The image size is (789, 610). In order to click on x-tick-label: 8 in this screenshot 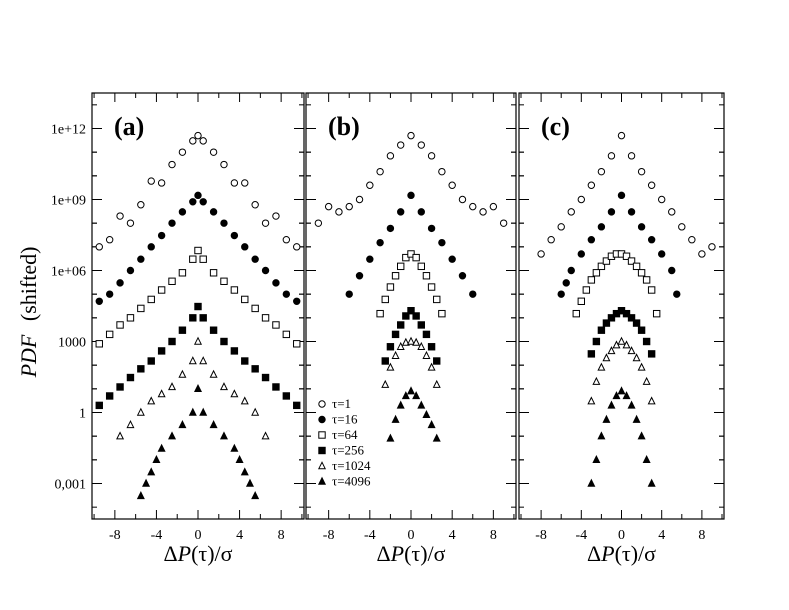, I will do `click(701, 535)`.